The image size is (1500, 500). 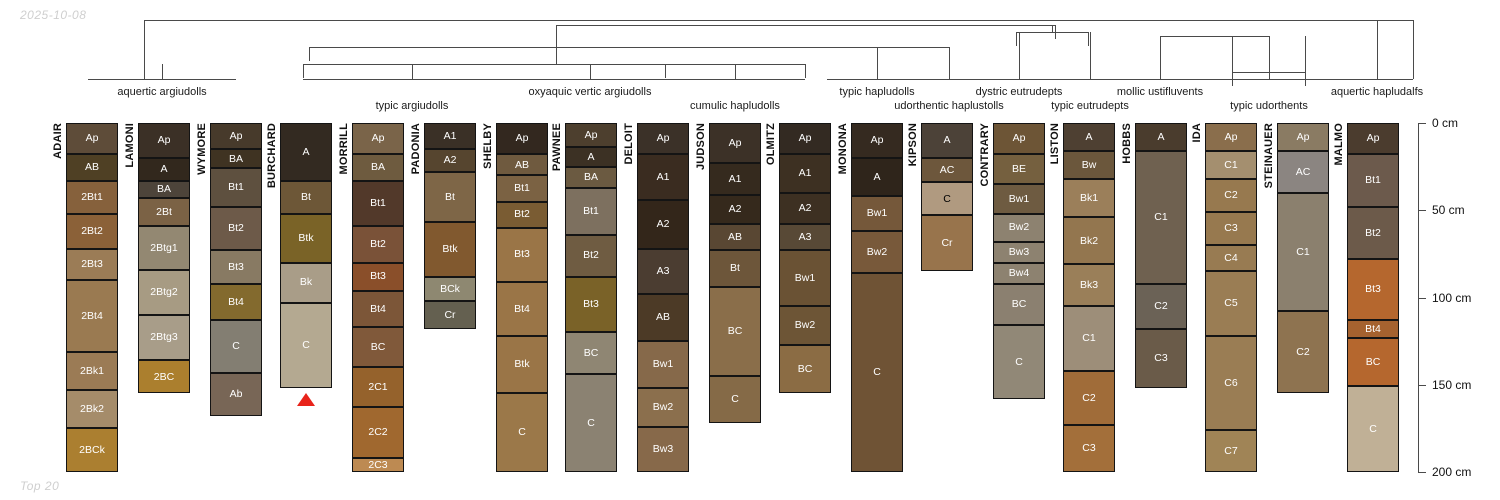 I want to click on soil-horizon: C6, so click(x=1231, y=383).